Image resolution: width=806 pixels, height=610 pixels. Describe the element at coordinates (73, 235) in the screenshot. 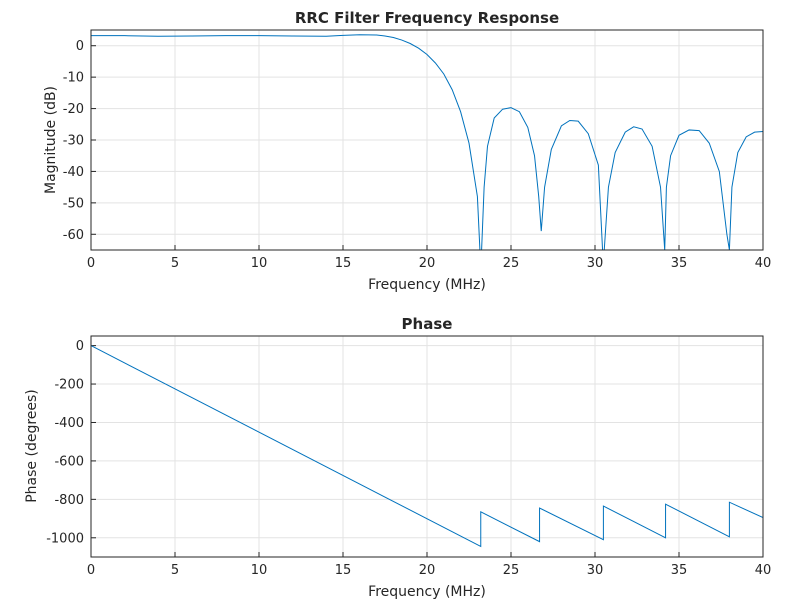

I see `magnitude-ytick-label: -60` at that location.